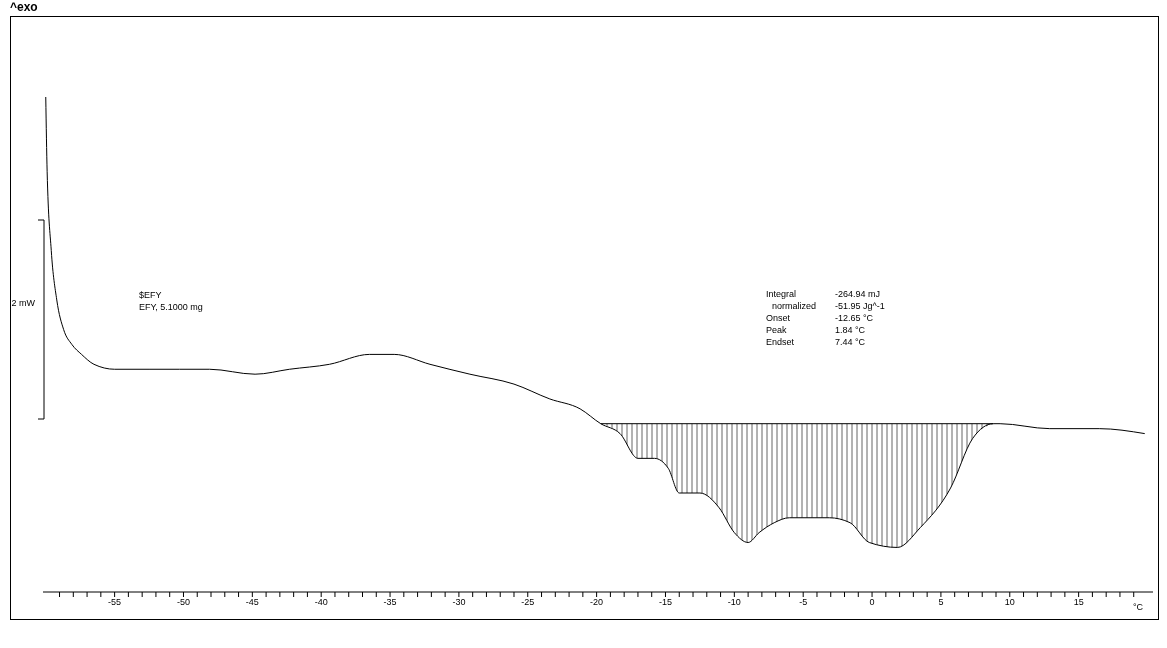  I want to click on x-tick-label: -45, so click(252, 602).